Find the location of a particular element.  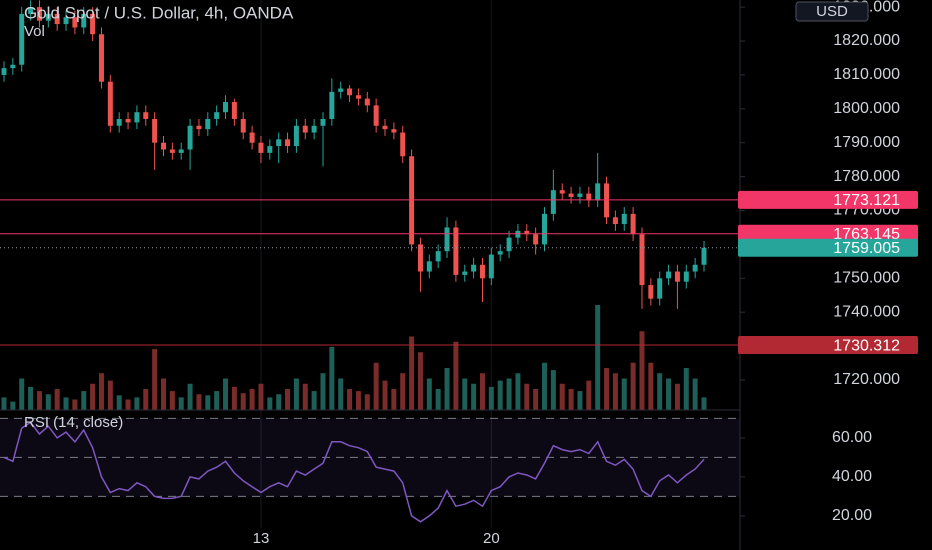

y-tick-label: 1800.000 is located at coordinates (866, 108).